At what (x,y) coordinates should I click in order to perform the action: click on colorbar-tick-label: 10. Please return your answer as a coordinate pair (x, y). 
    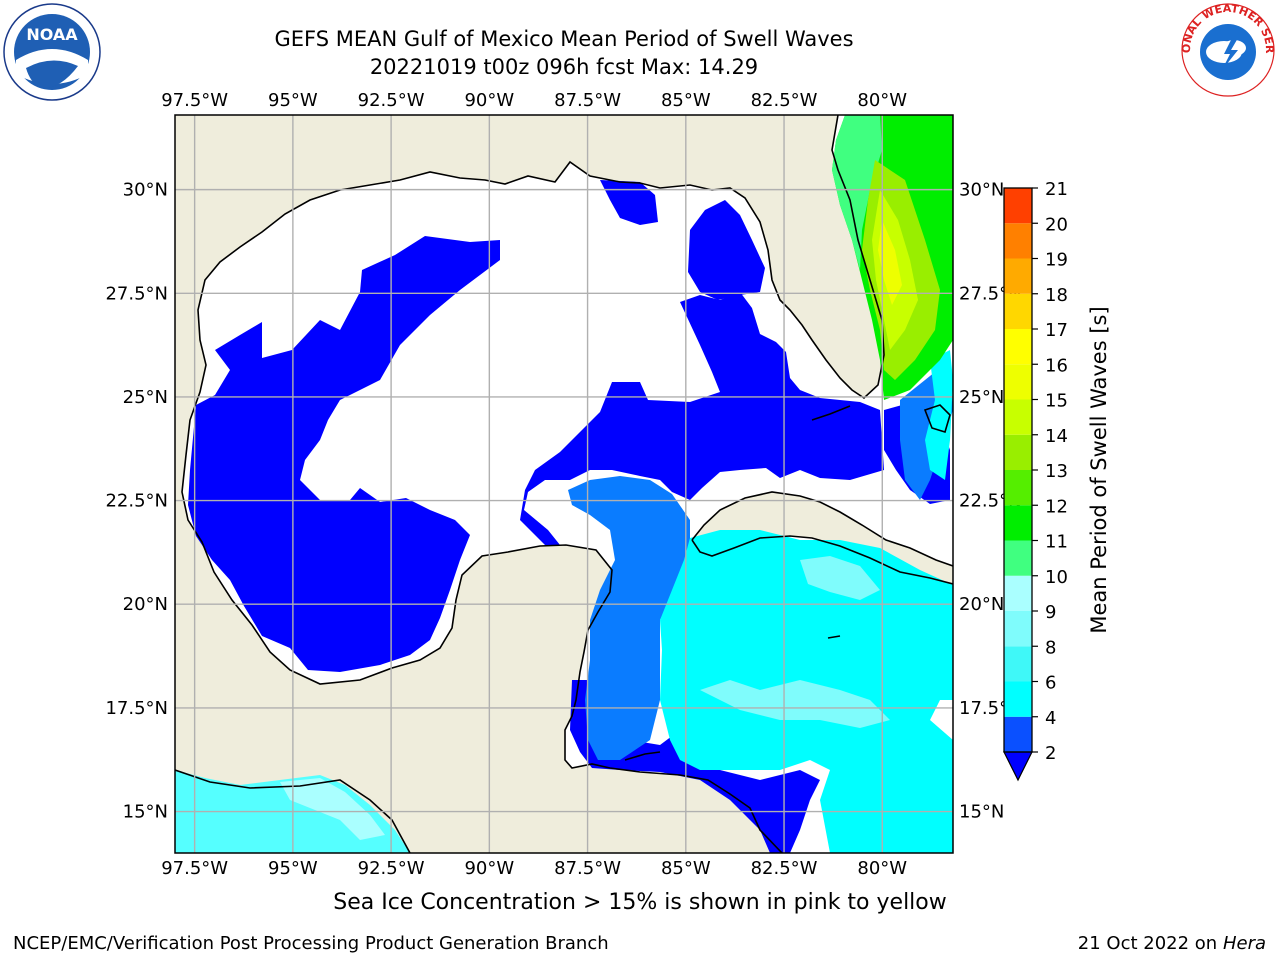
    Looking at the image, I should click on (1056, 577).